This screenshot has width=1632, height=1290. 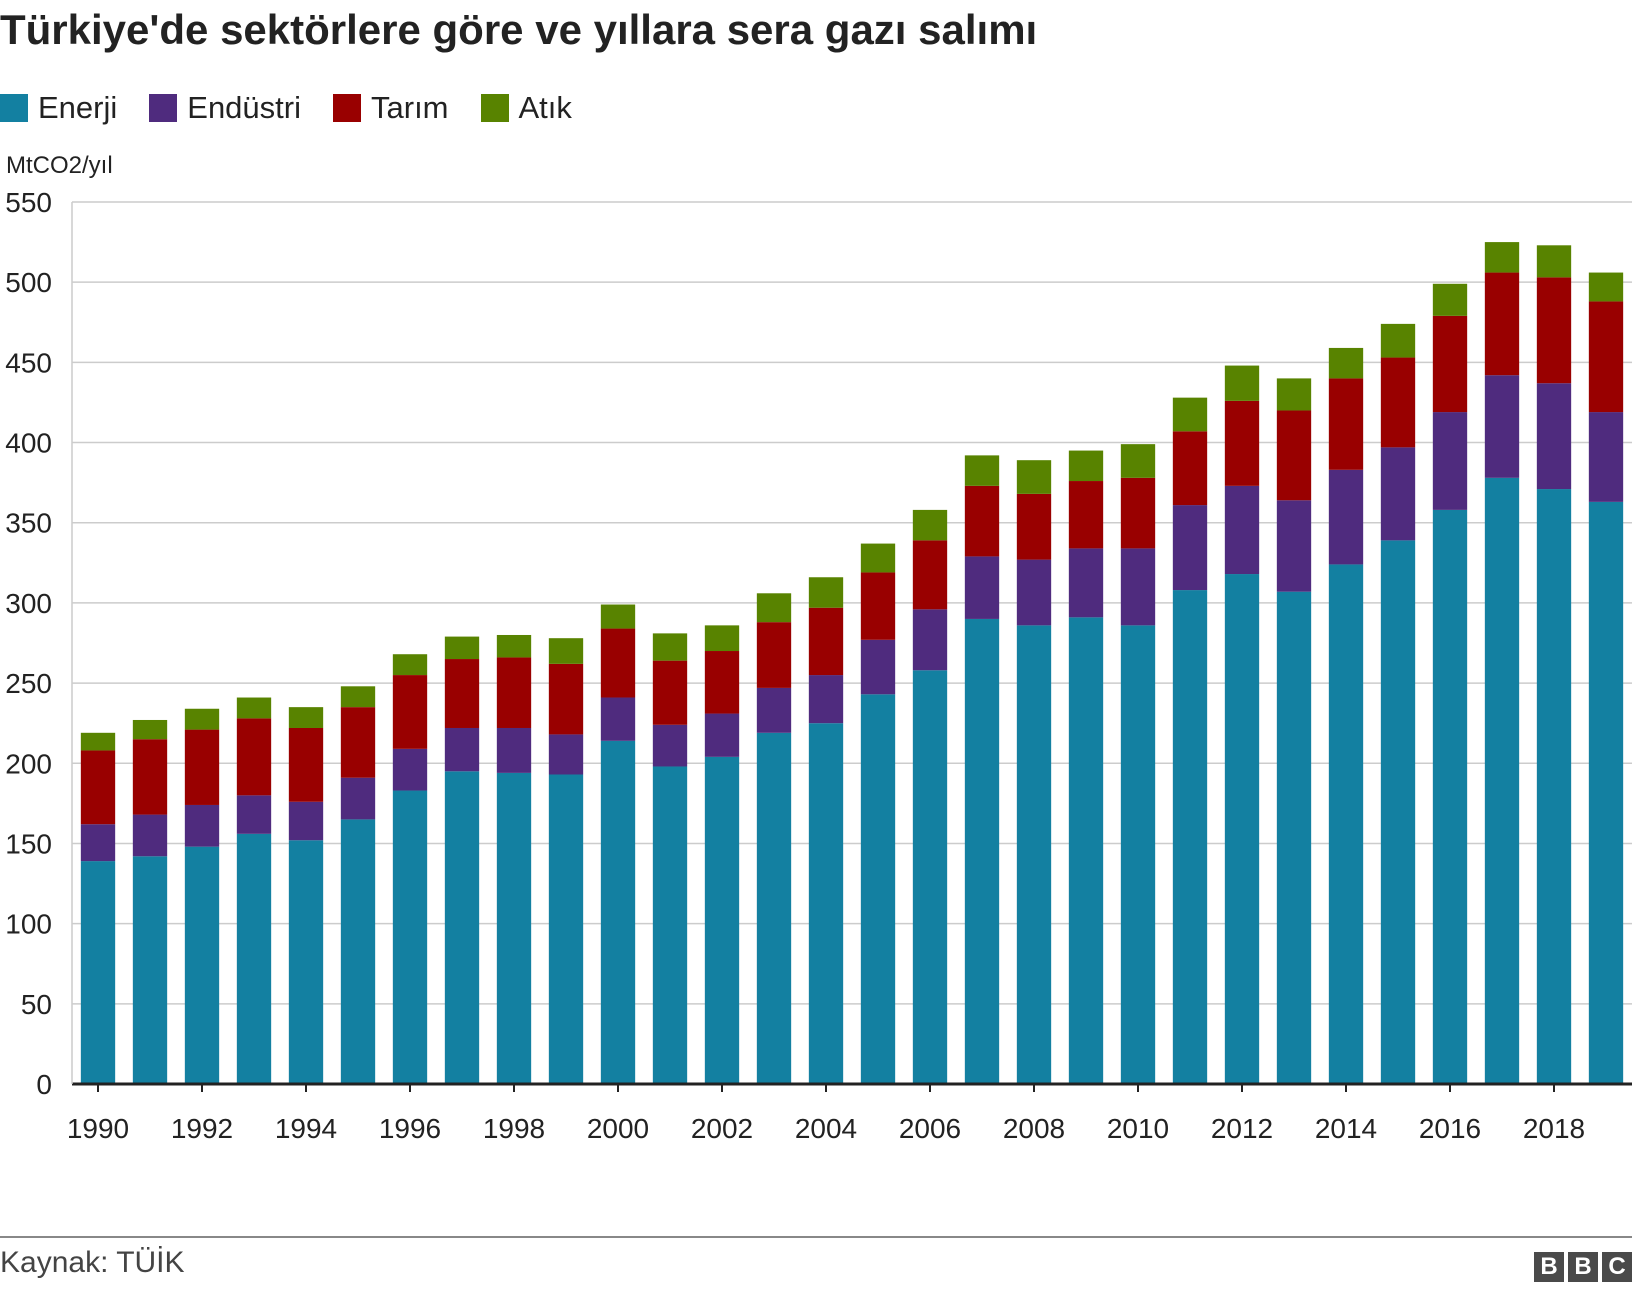 What do you see at coordinates (1294, 837) in the screenshot?
I see `bar-enerji-2013` at bounding box center [1294, 837].